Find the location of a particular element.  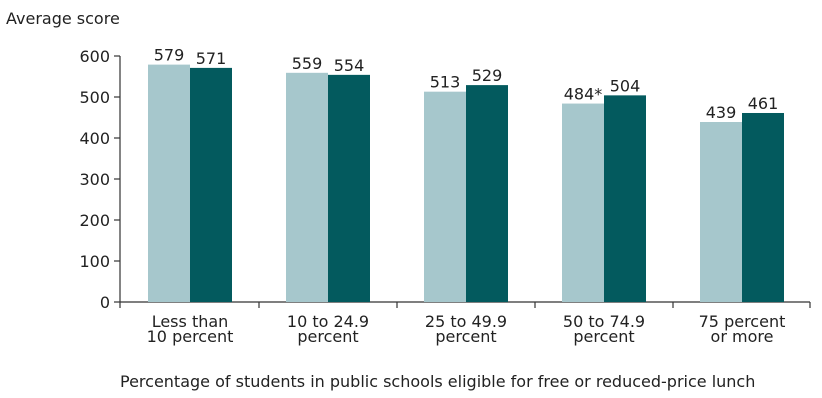

bar-value-label: 461 is located at coordinates (763, 103).